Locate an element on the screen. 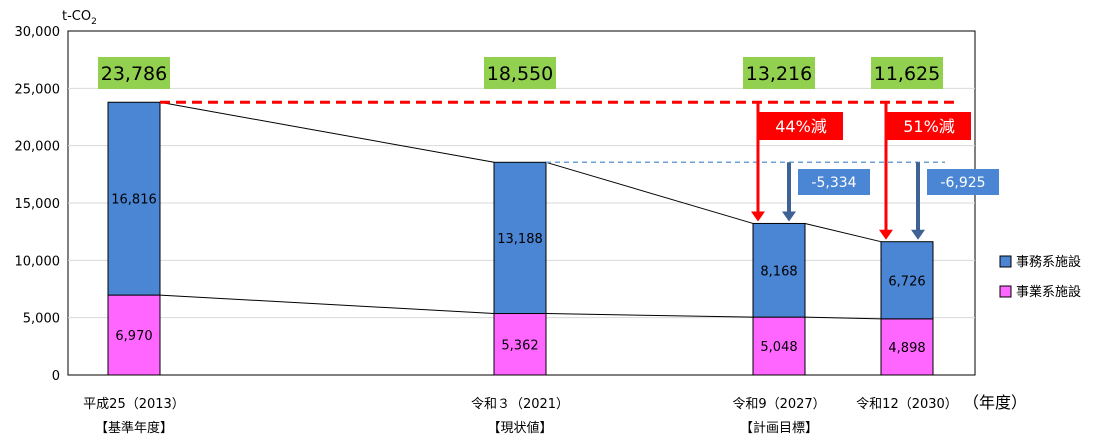 The width and height of the screenshot is (1097, 441). data-label-jigyo: 5,362 is located at coordinates (519, 345).